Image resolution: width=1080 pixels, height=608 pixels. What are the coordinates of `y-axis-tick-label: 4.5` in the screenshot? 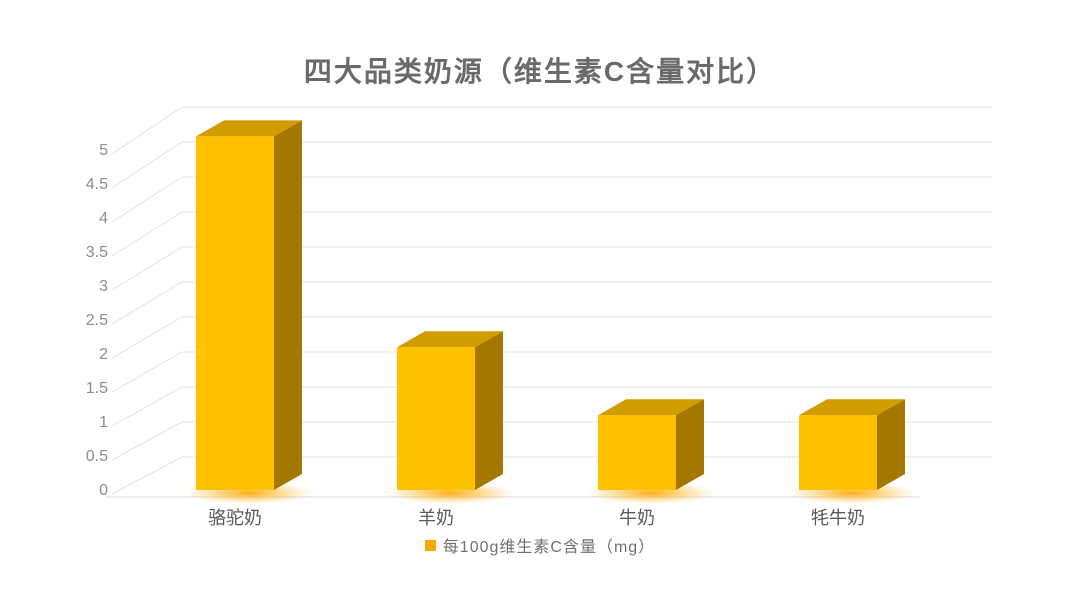 It's located at (97, 184).